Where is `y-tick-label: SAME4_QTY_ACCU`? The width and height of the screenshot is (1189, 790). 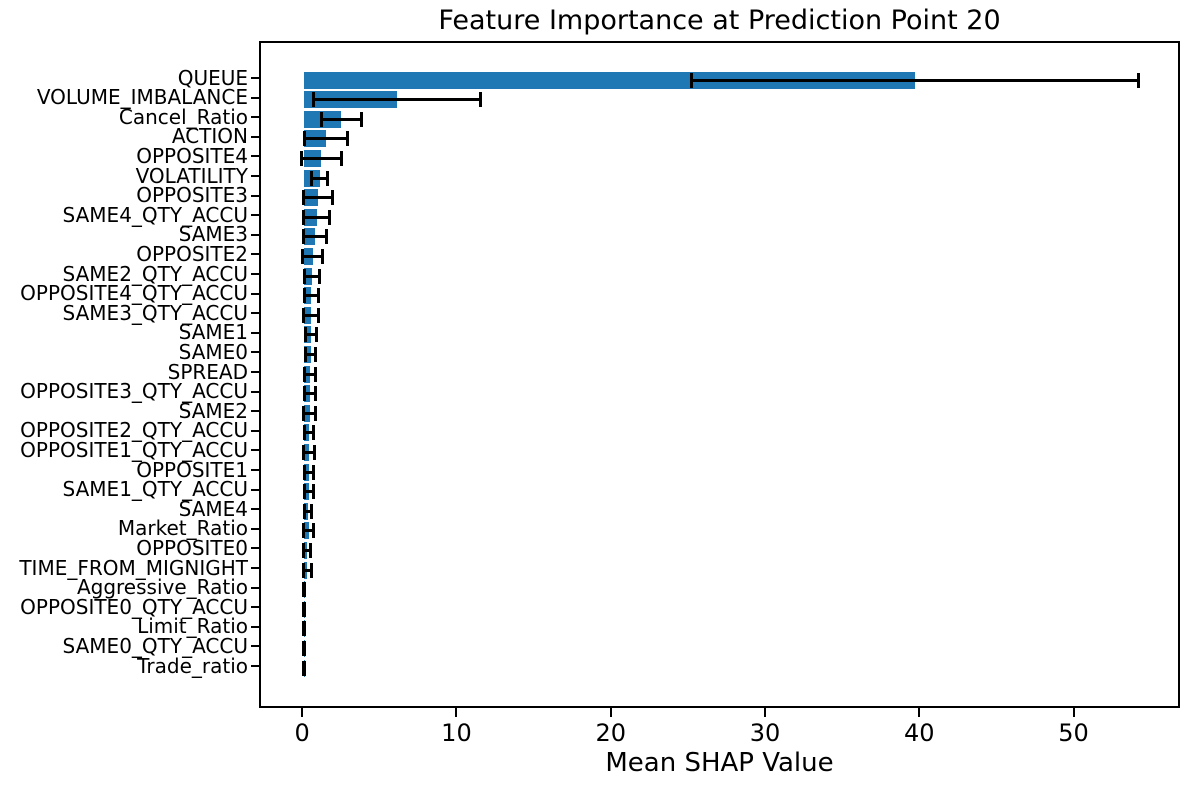
y-tick-label: SAME4_QTY_ACCU is located at coordinates (155, 214).